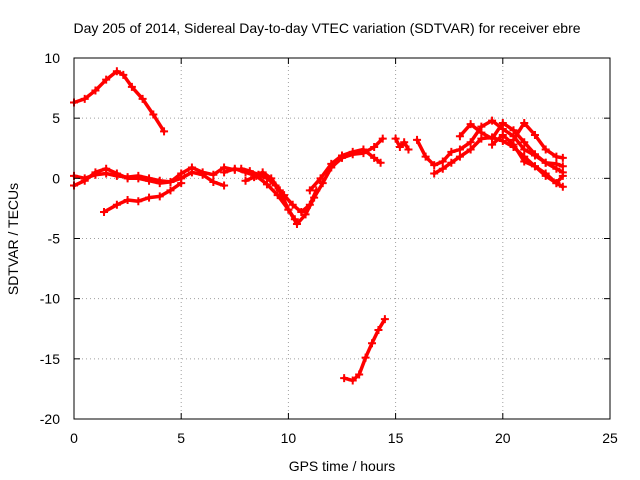  Describe the element at coordinates (50, 419) in the screenshot. I see `y-tick-label: -20` at that location.